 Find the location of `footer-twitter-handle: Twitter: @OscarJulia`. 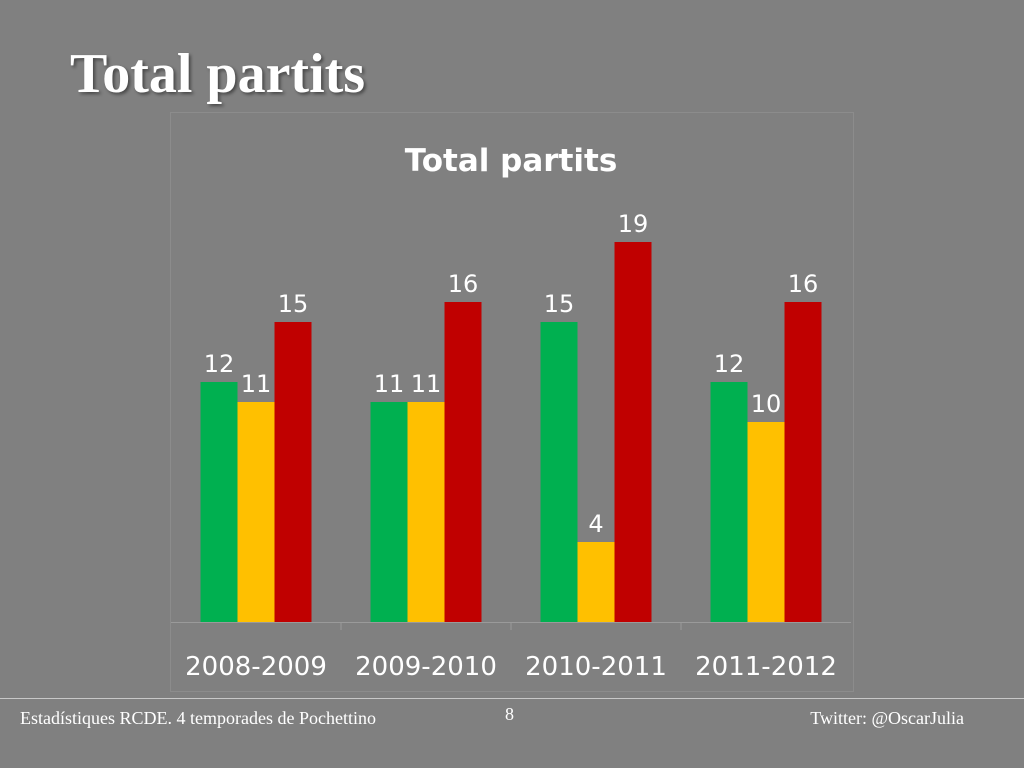

footer-twitter-handle: Twitter: @OscarJulia is located at coordinates (887, 718).